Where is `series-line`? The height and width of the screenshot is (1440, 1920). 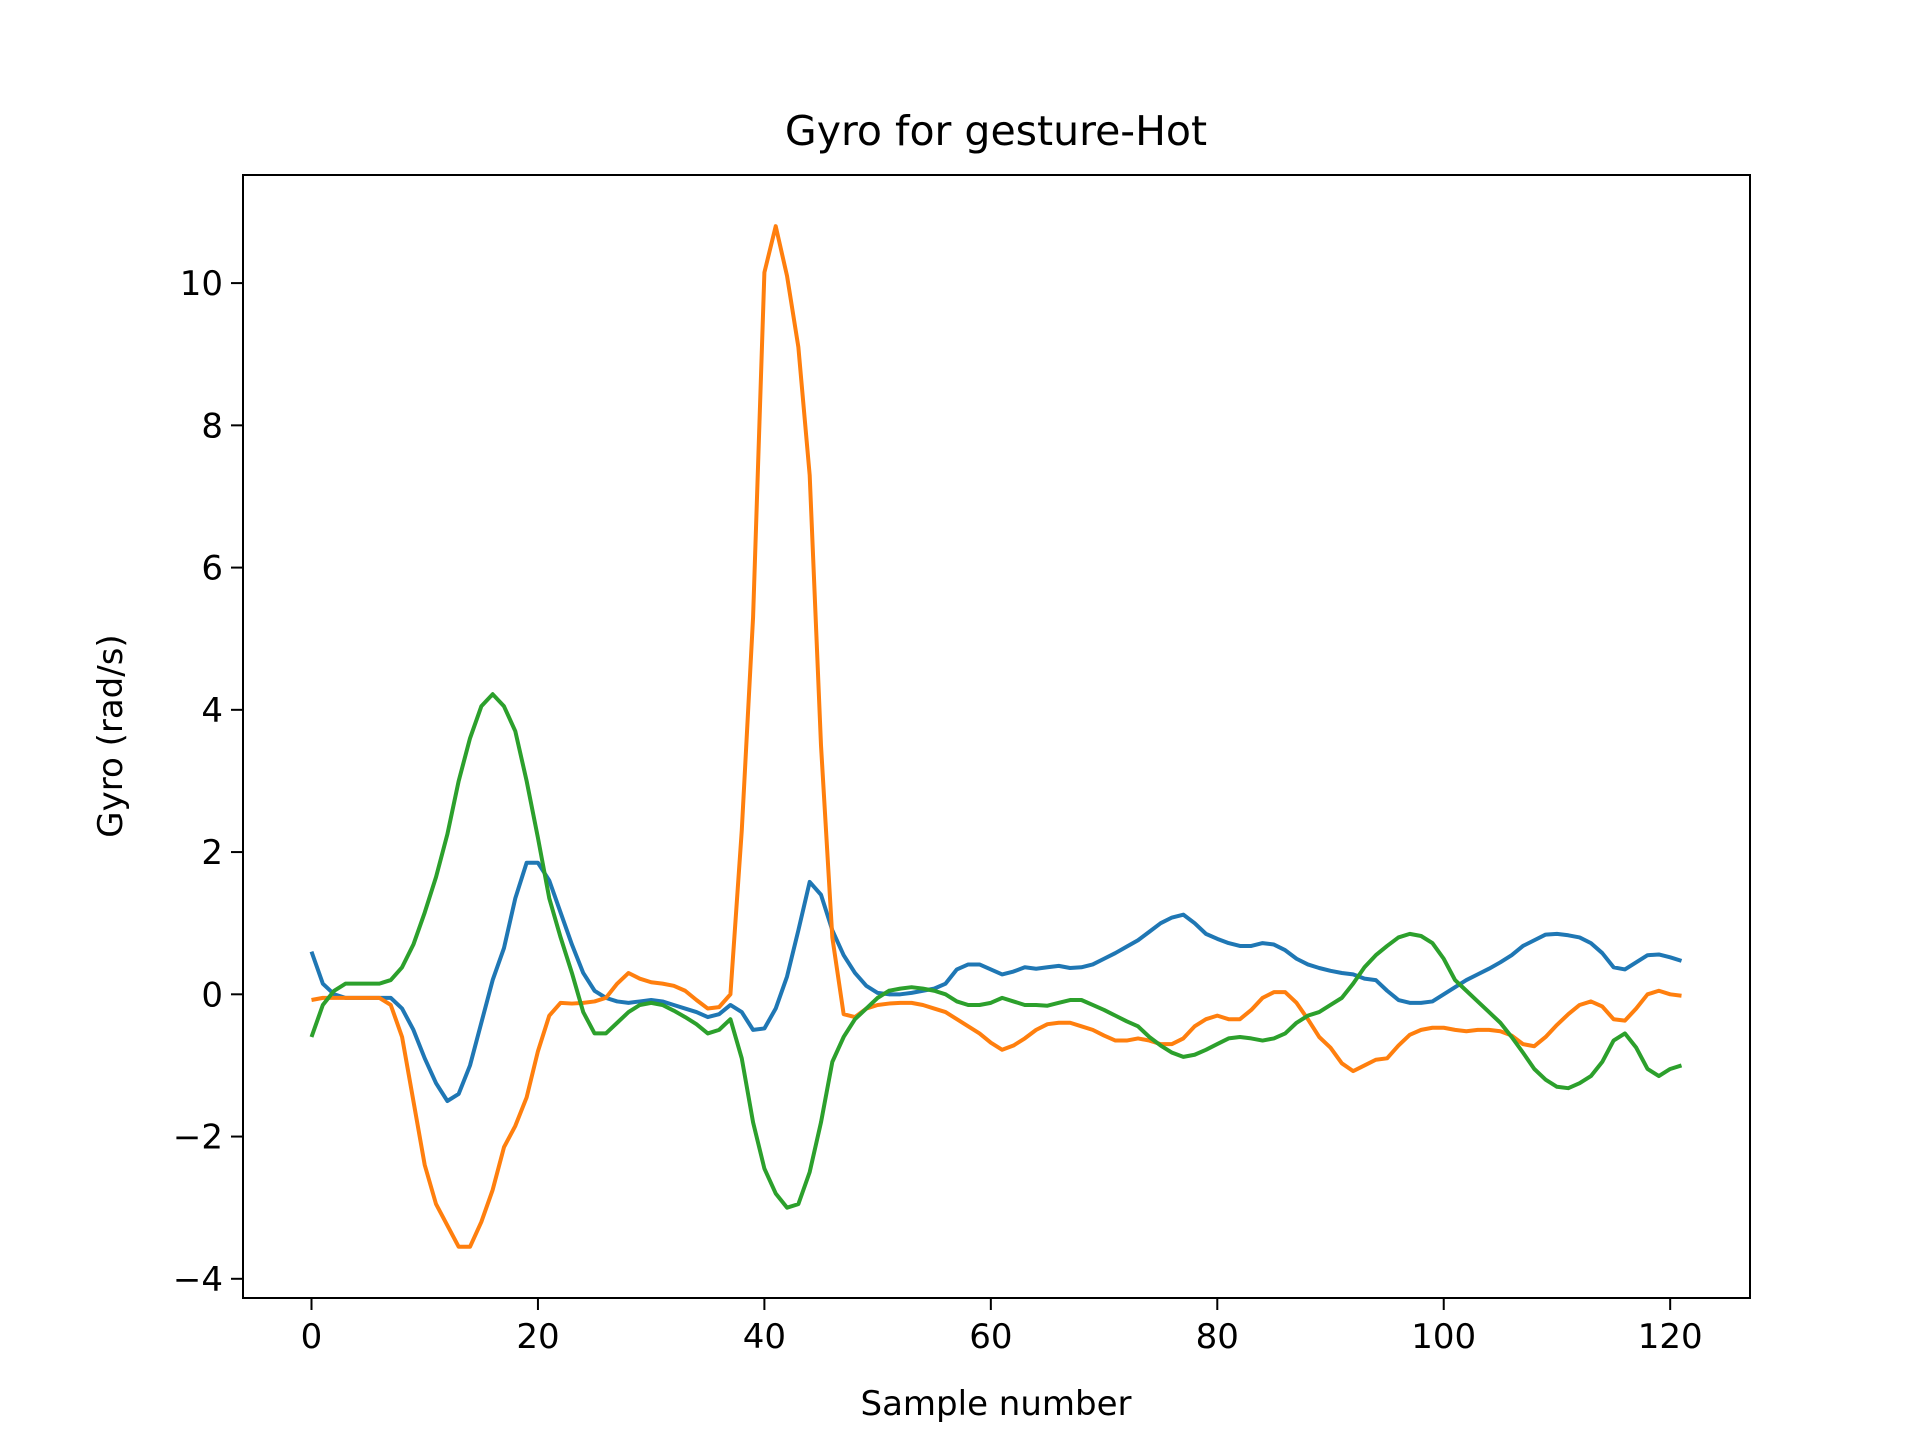 series-line is located at coordinates (996, 981).